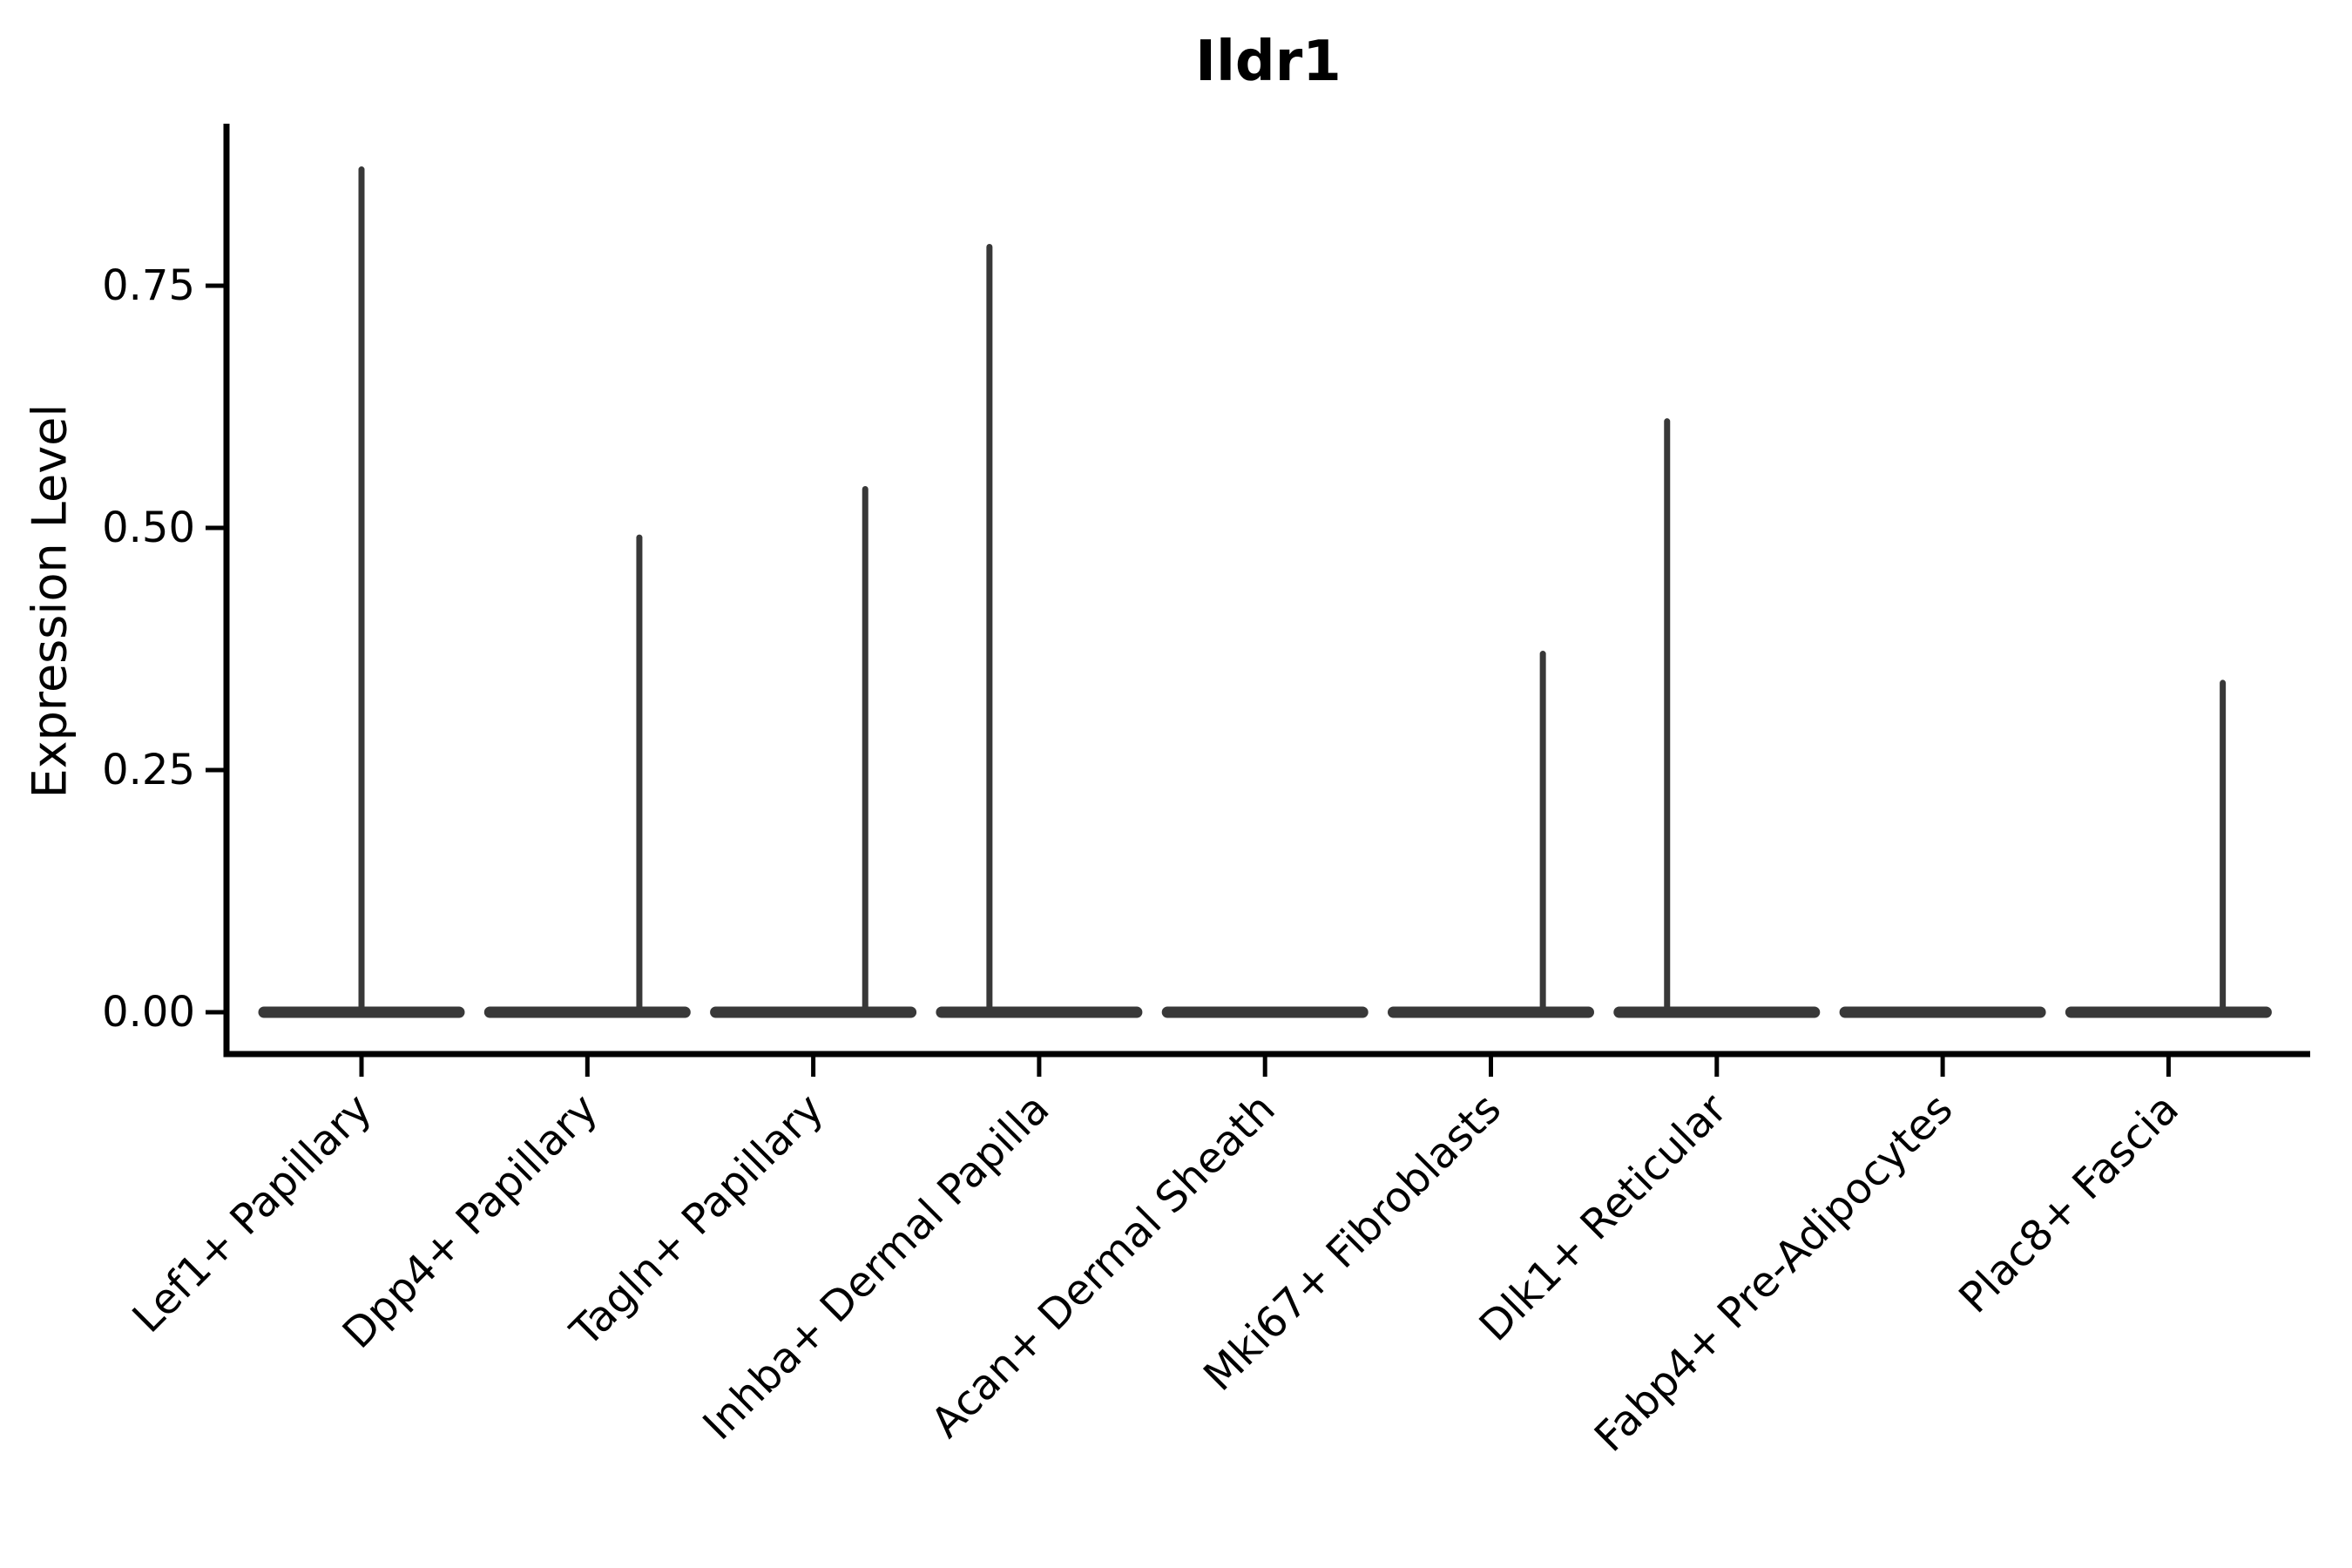 The width and height of the screenshot is (2352, 1568). Describe the element at coordinates (148, 770) in the screenshot. I see `y-tick-label: 0.25` at that location.